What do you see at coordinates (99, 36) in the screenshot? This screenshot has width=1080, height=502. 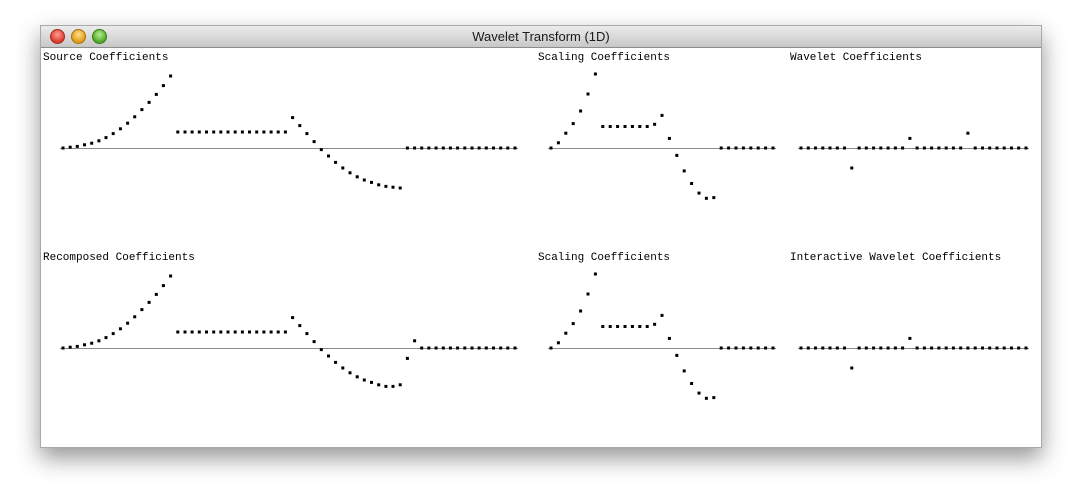 I see `zoom-button` at bounding box center [99, 36].